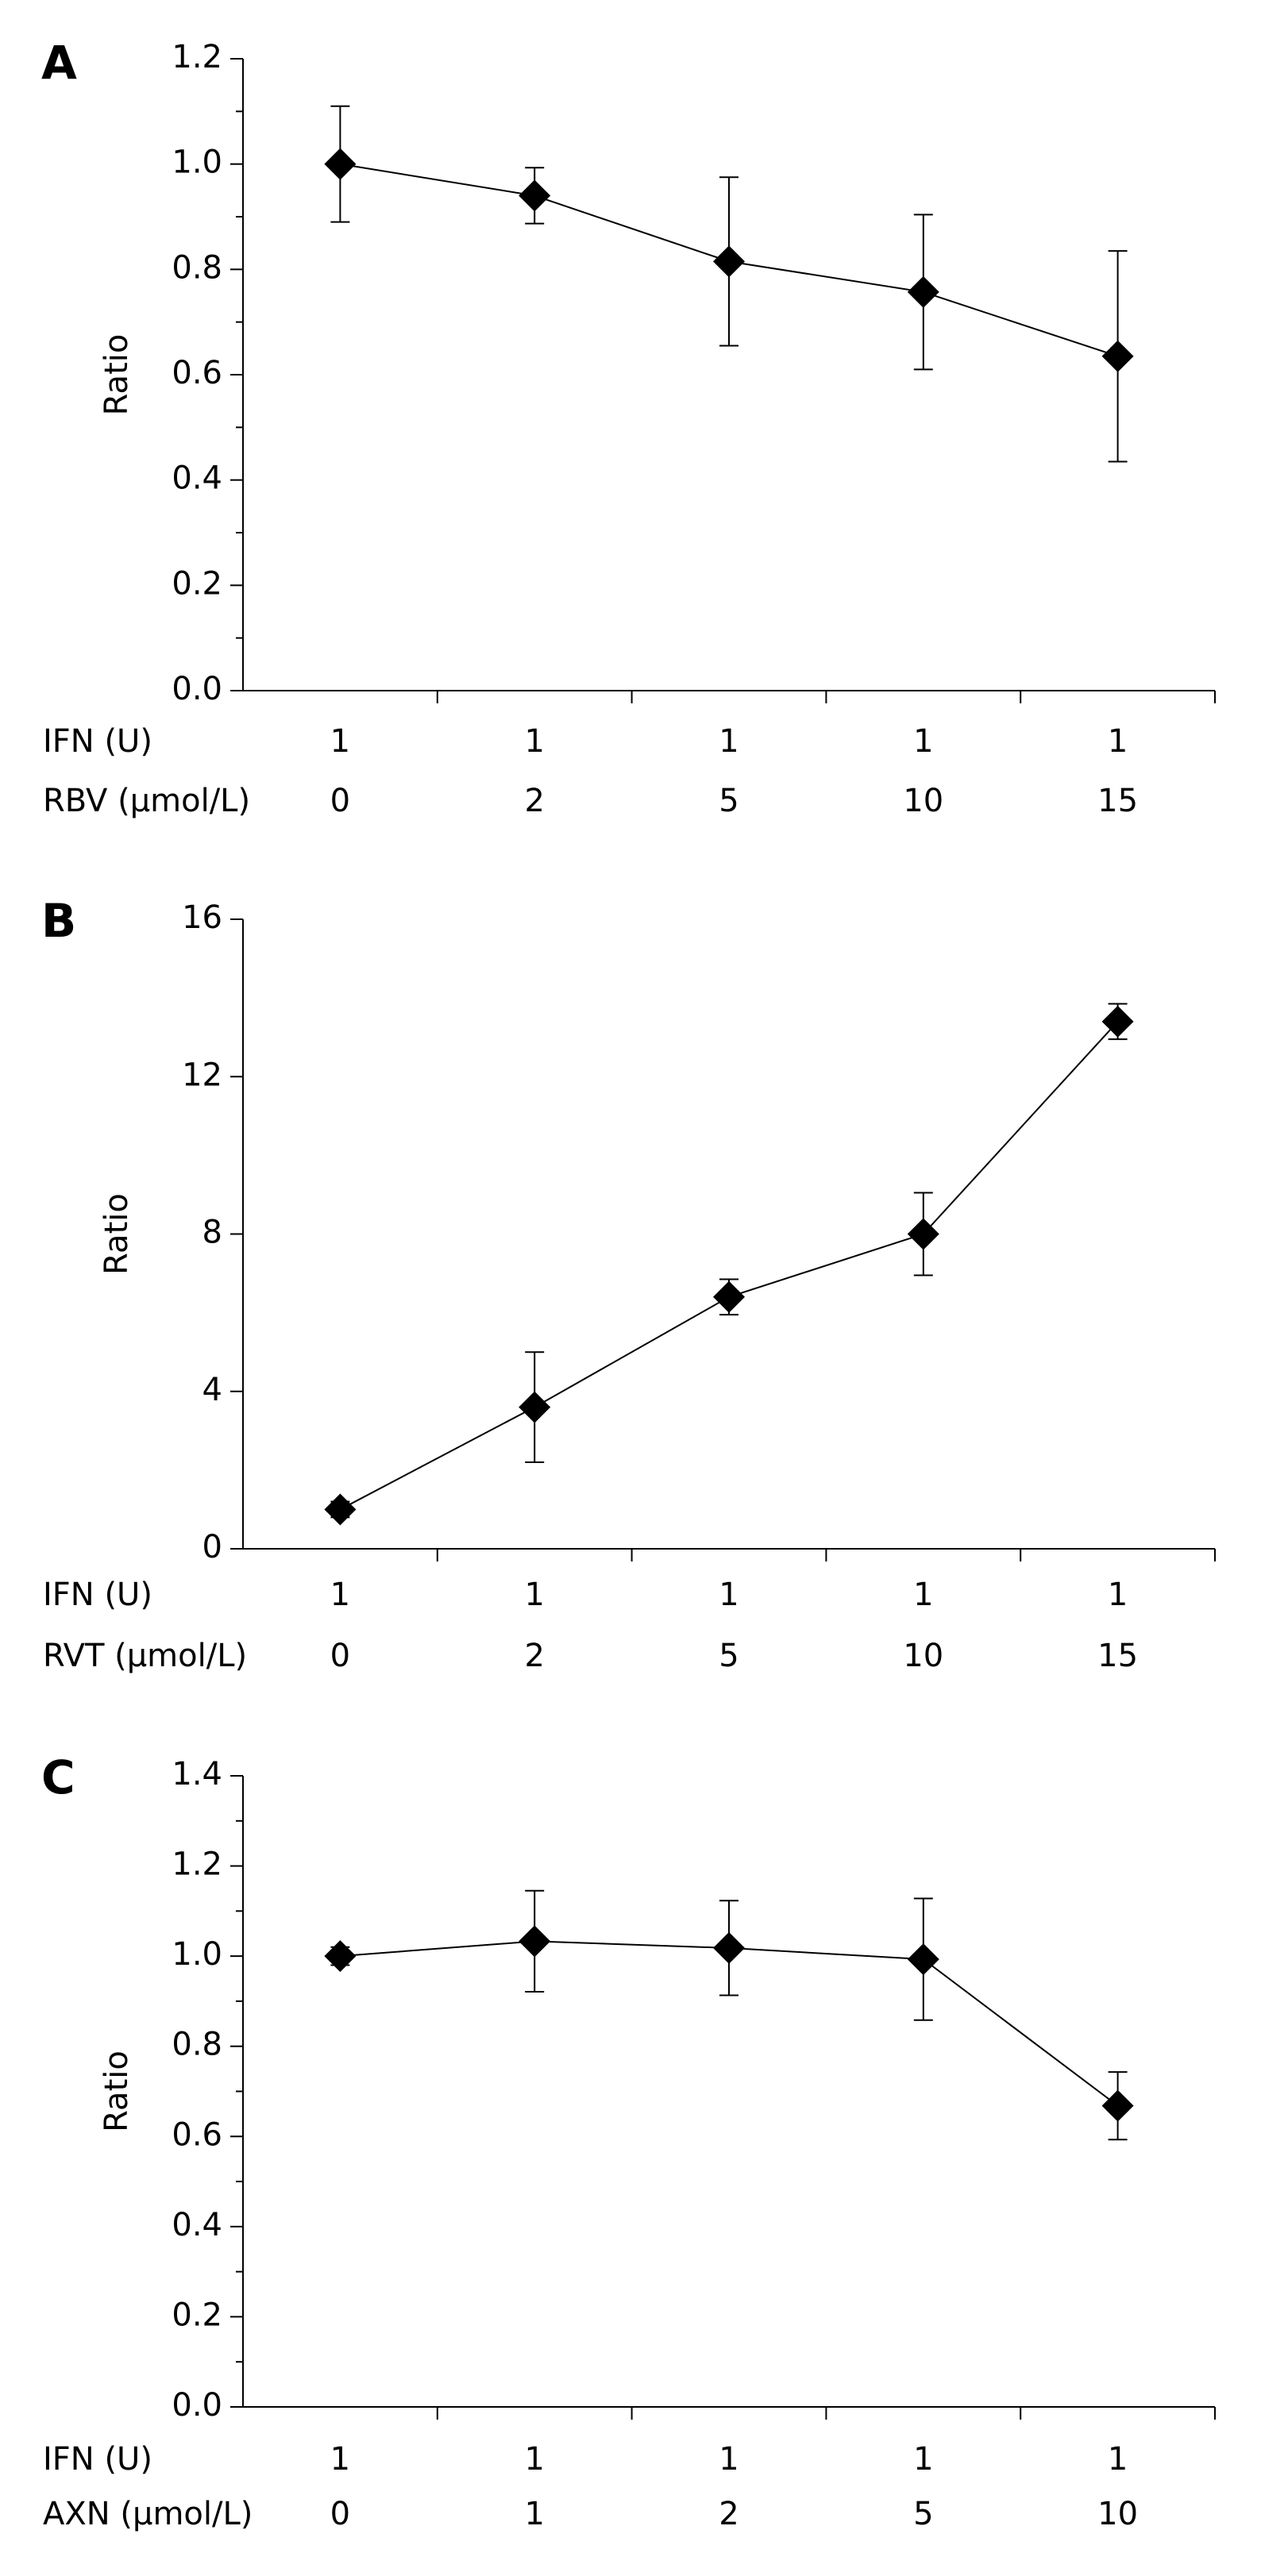 The width and height of the screenshot is (1261, 2576). What do you see at coordinates (59, 63) in the screenshot?
I see `panel-label: A` at bounding box center [59, 63].